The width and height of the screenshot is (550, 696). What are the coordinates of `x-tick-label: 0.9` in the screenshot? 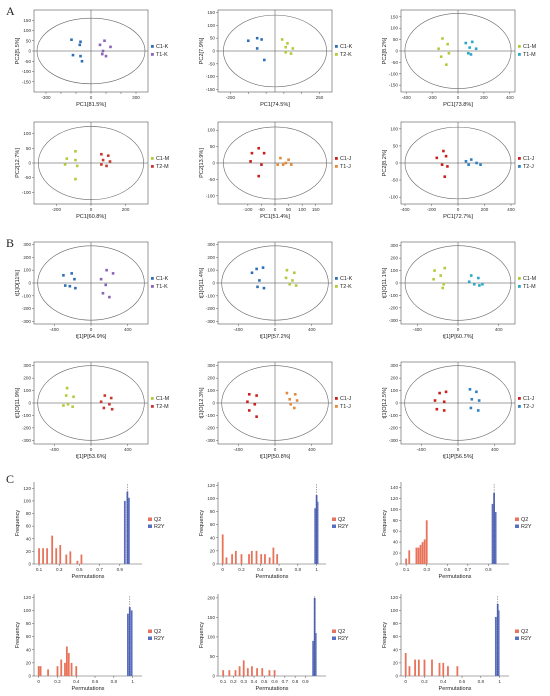 It's located at (488, 569).